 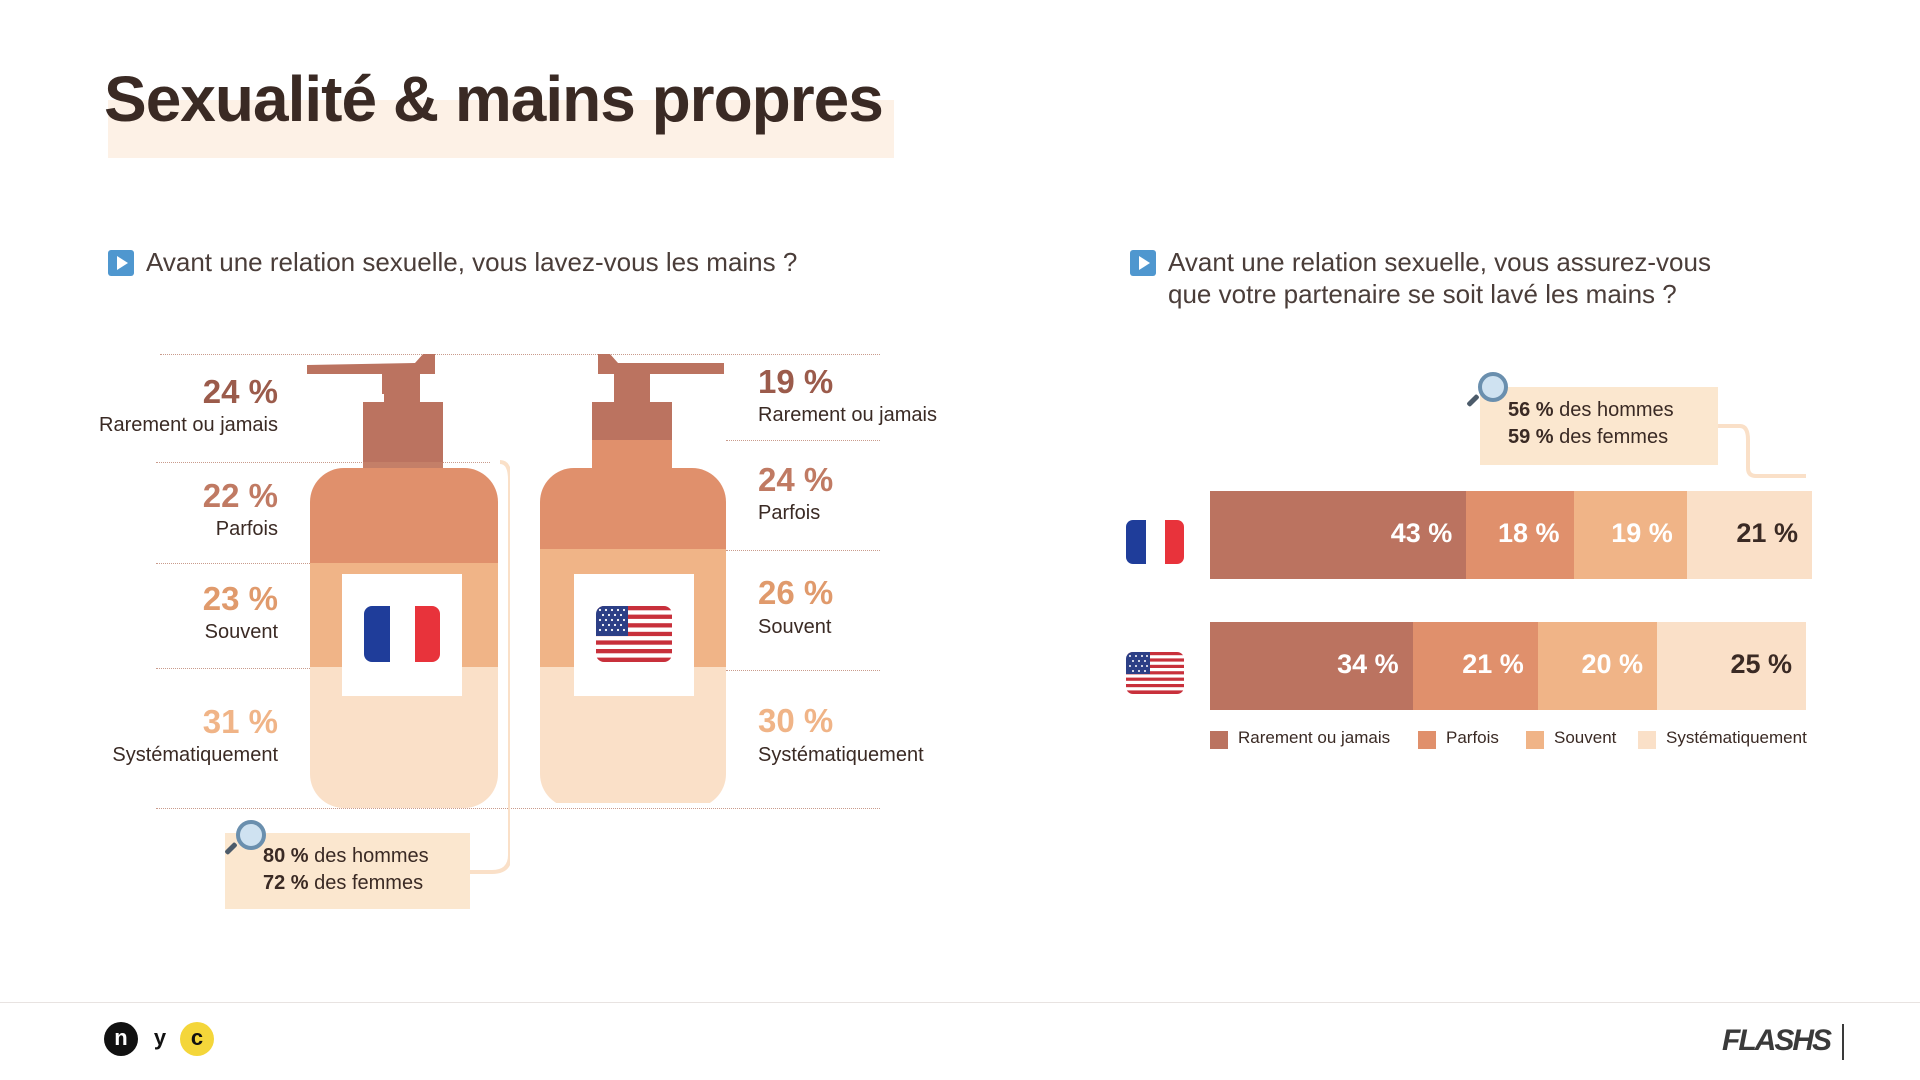 I want to click on legend-swatch-systematiquement, so click(x=1647, y=740).